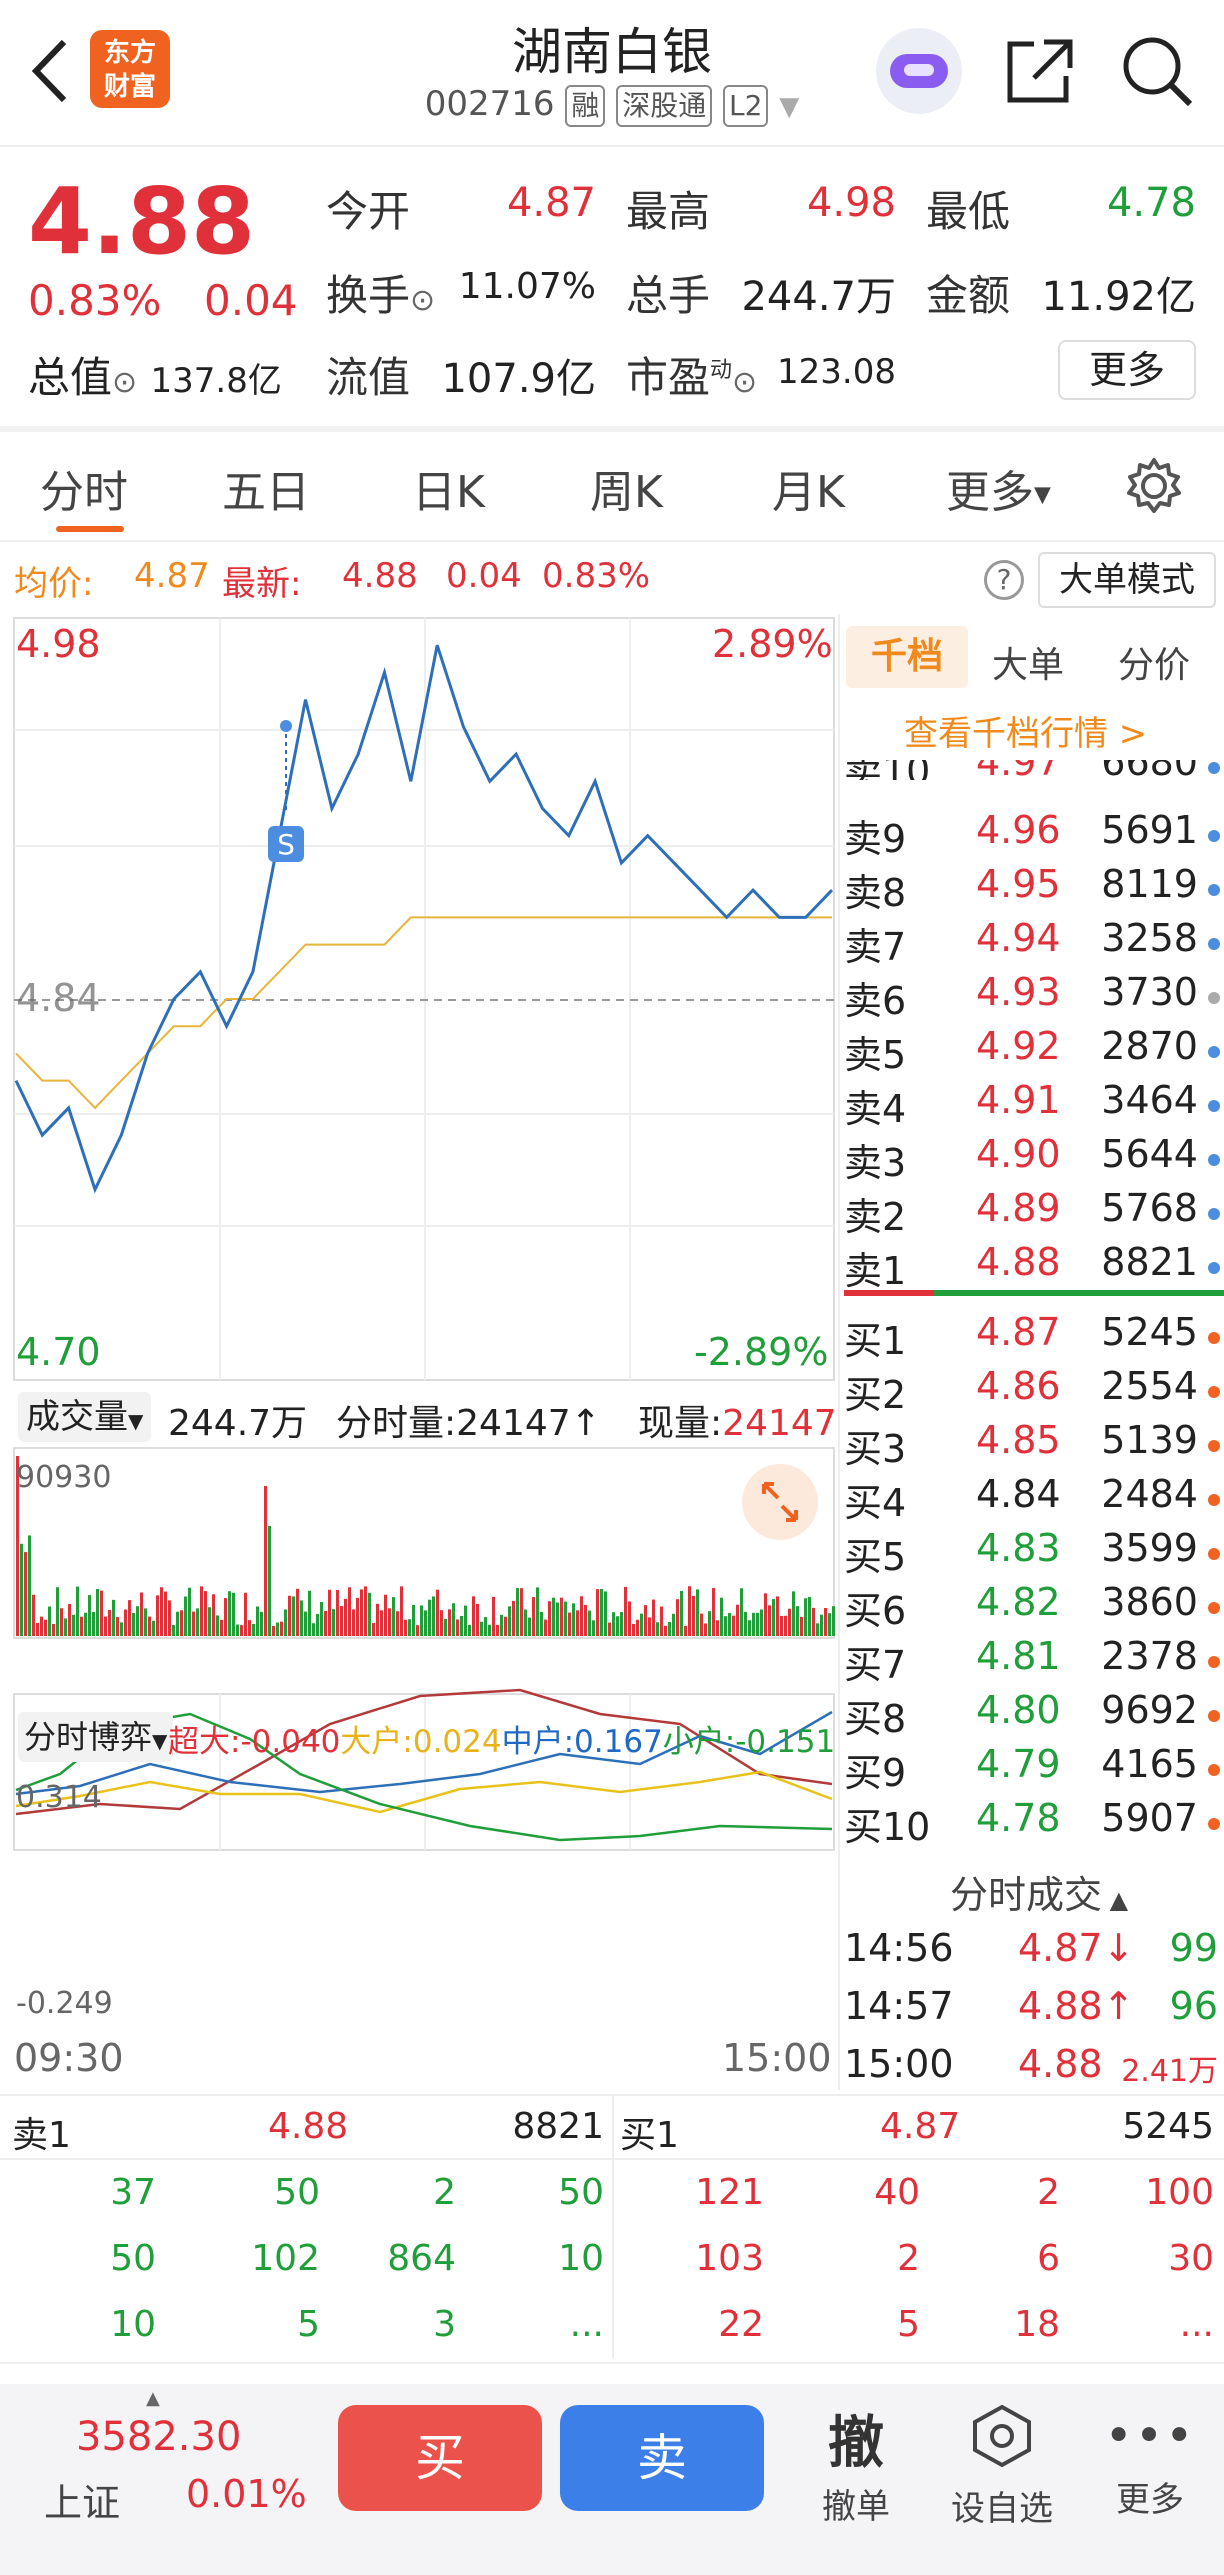  Describe the element at coordinates (998, 492) in the screenshot. I see `tab-more: 更多▼` at that location.